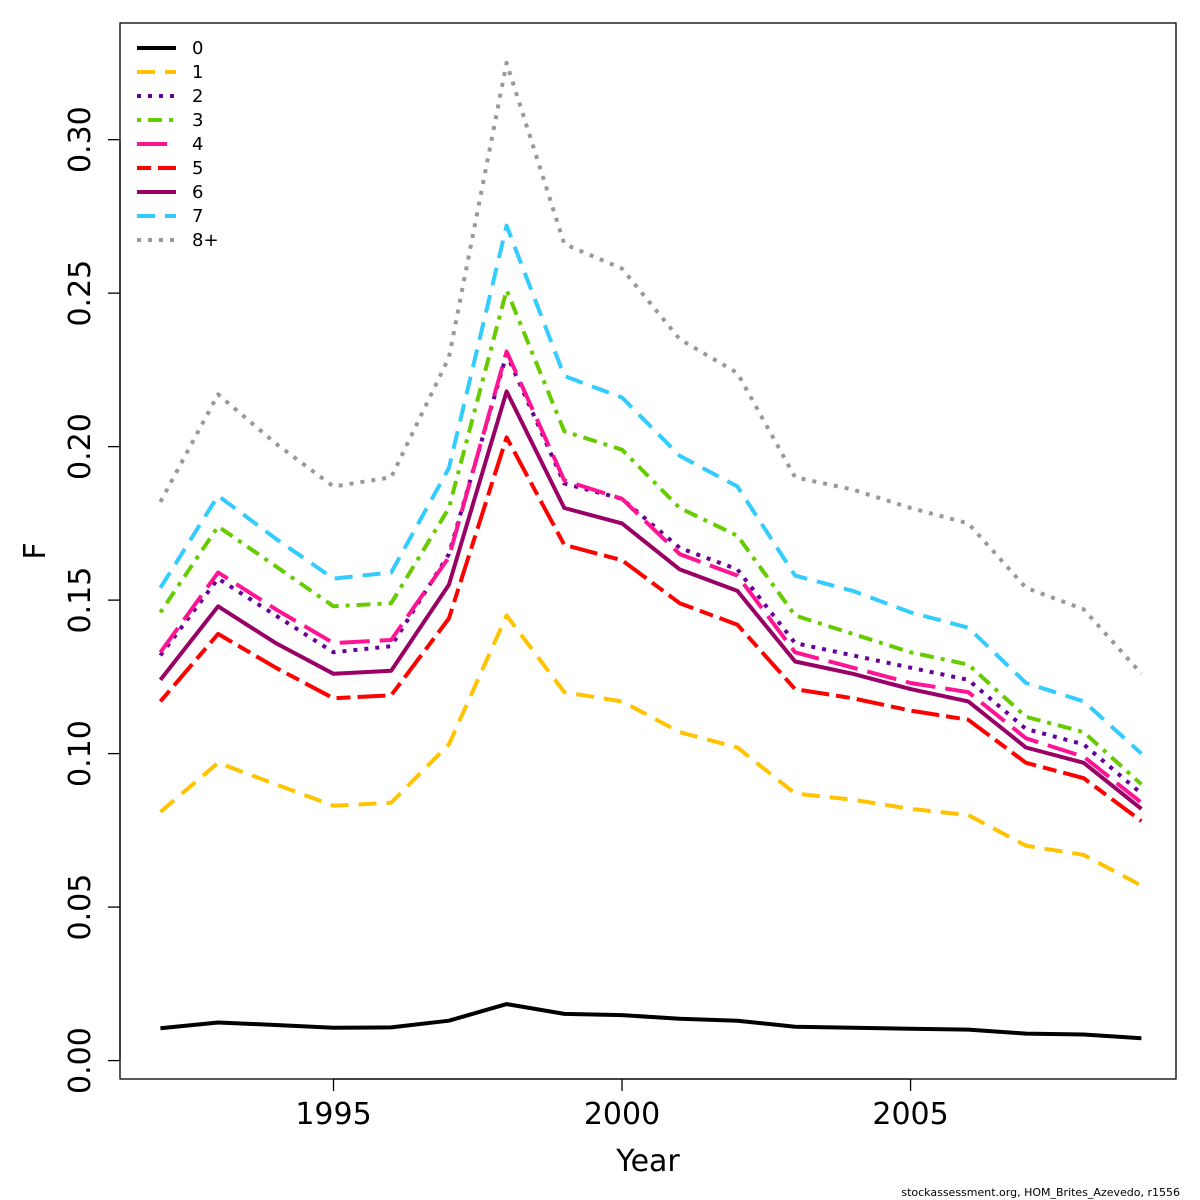  Describe the element at coordinates (197, 96) in the screenshot. I see `legend-label: 2` at that location.